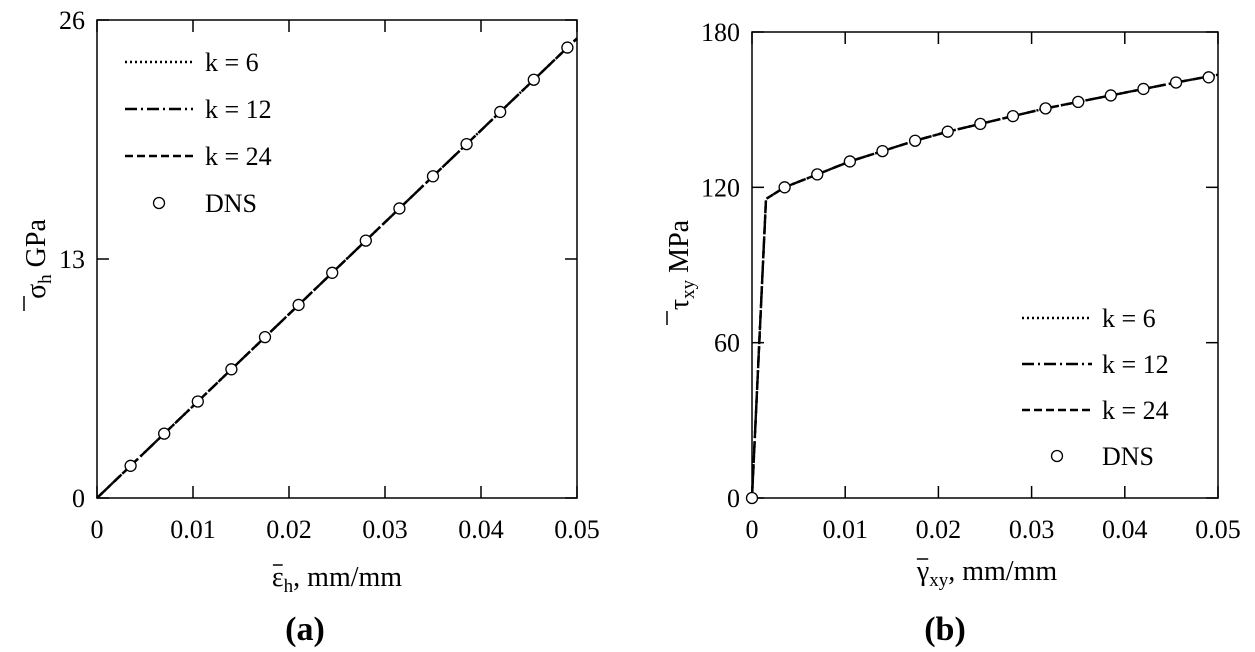 This screenshot has height=652, width=1255. I want to click on panel-b-label: (b), so click(945, 629).